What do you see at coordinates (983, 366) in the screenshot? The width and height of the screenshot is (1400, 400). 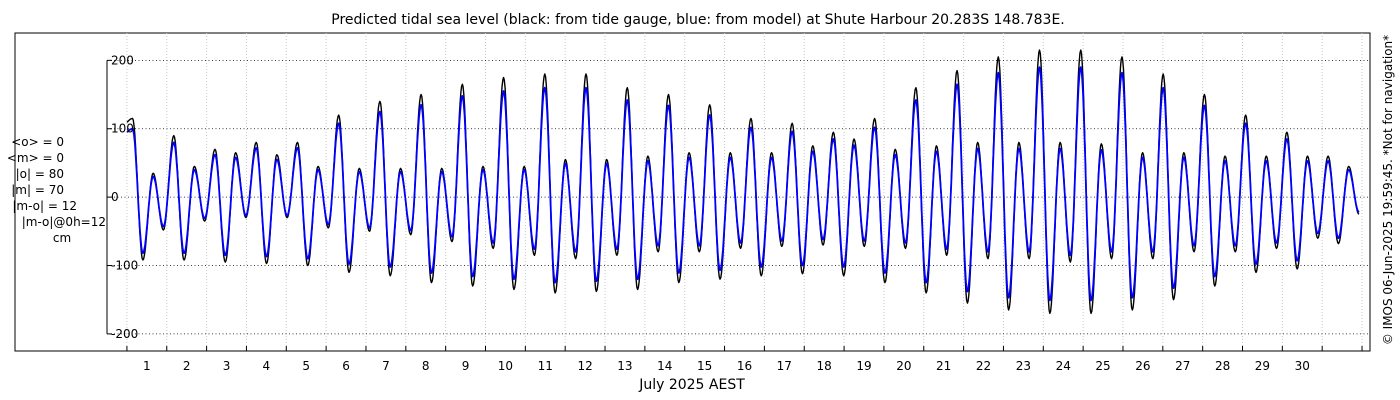 I see `x-tick-label: 22` at bounding box center [983, 366].